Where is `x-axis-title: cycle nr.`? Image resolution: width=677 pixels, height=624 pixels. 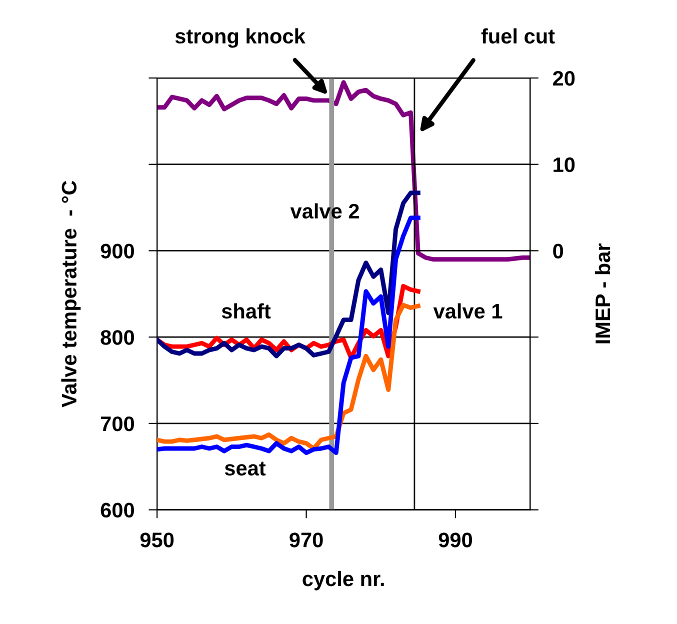 x-axis-title: cycle nr. is located at coordinates (343, 580).